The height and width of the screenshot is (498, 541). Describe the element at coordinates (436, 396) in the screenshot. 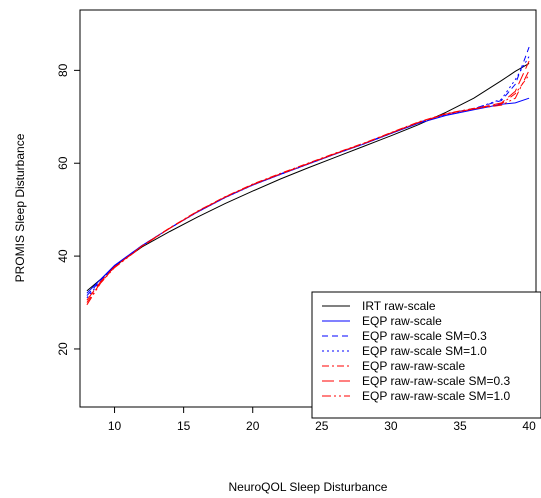

I see `legend-label: EQP raw-raw-scale SM=1.0` at that location.